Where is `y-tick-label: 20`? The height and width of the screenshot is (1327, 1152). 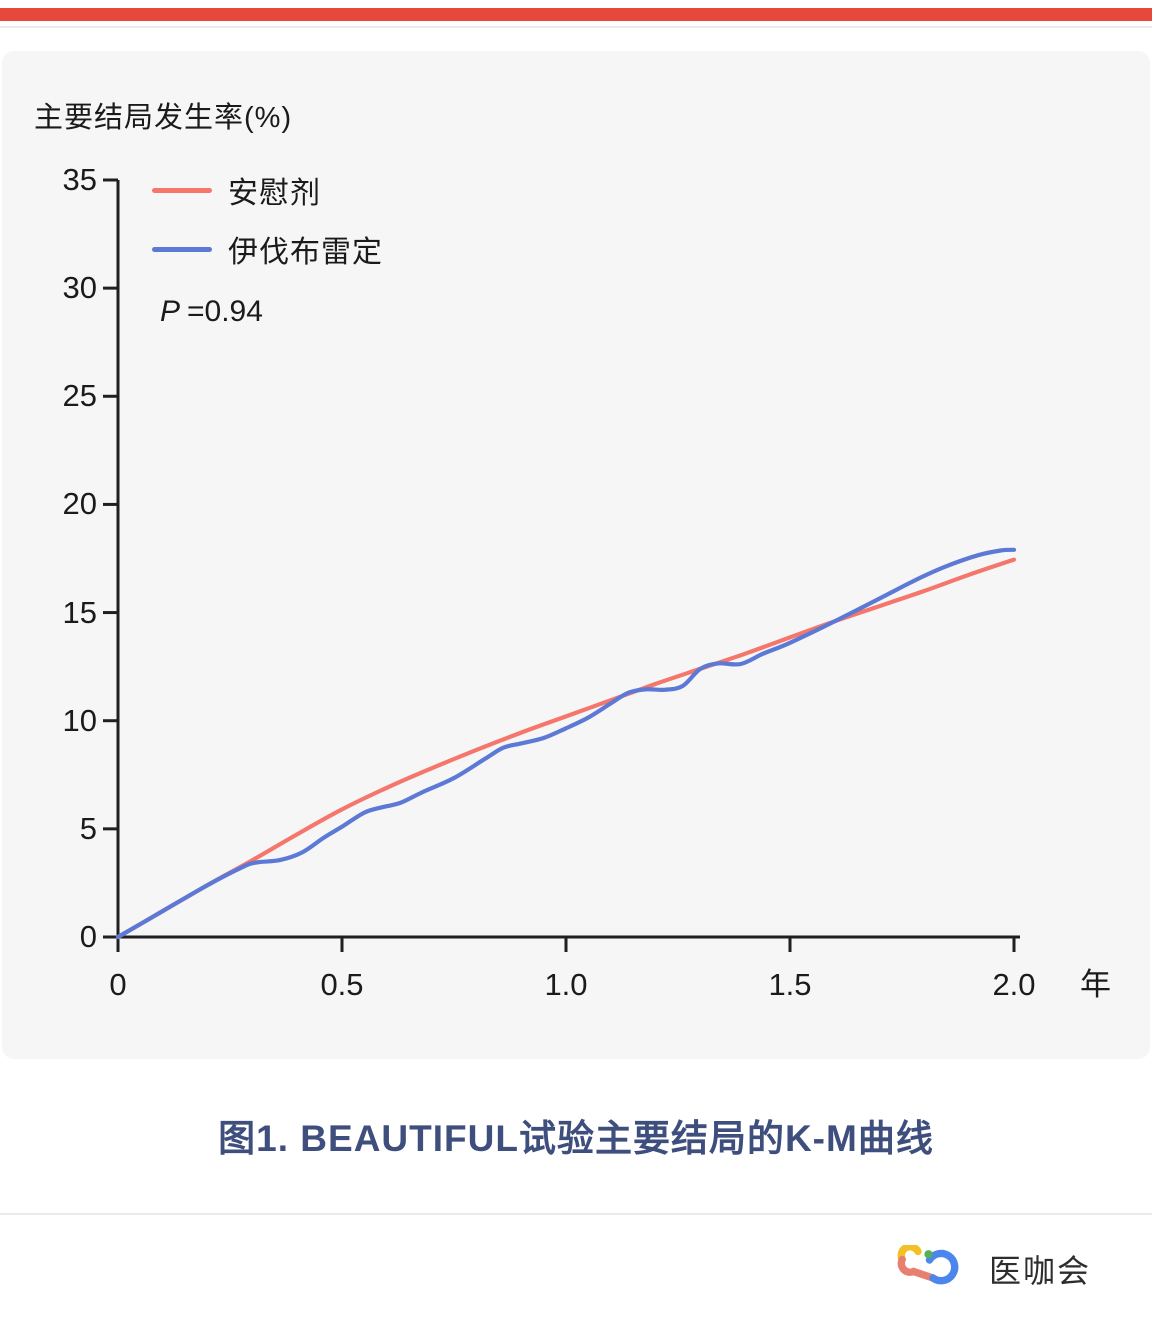 y-tick-label: 20 is located at coordinates (79, 504).